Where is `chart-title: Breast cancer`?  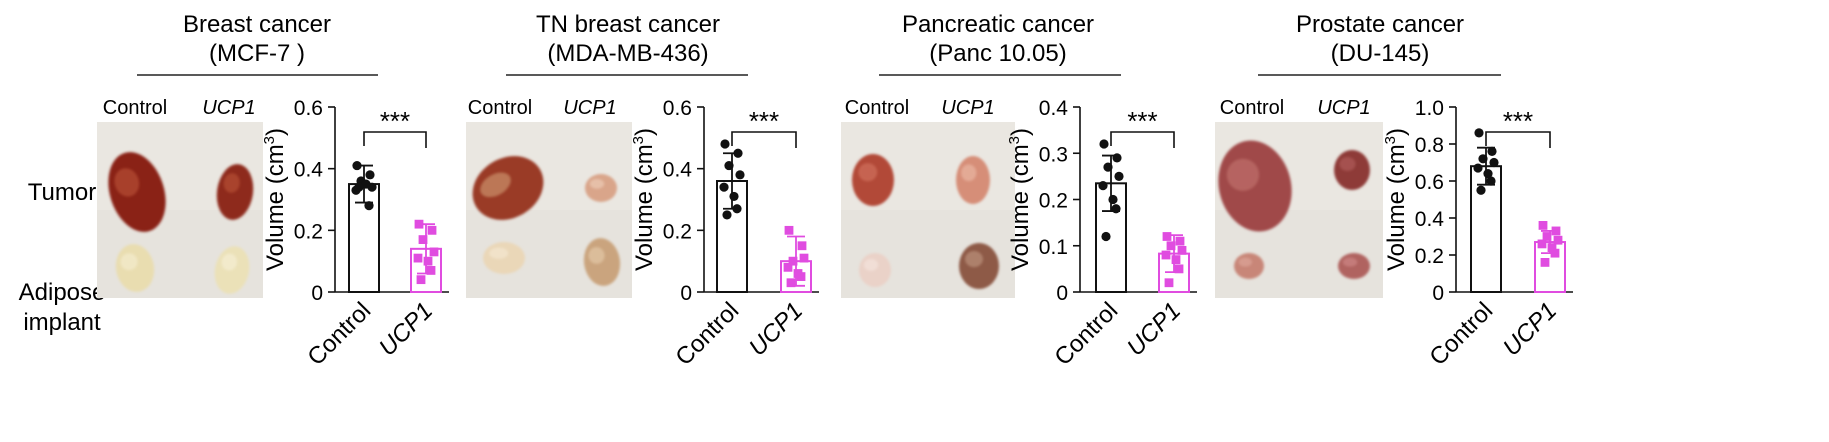 chart-title: Breast cancer is located at coordinates (257, 24).